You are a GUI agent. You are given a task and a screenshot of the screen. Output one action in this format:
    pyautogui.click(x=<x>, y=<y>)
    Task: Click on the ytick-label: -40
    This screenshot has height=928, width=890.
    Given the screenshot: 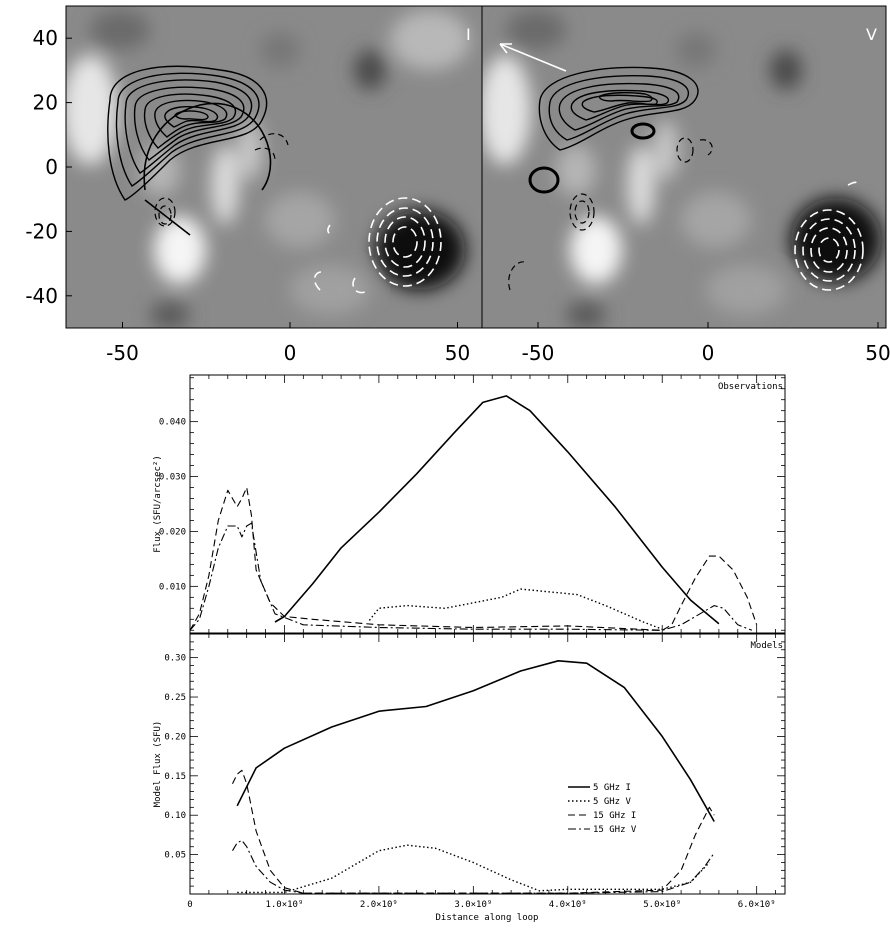 What is the action you would take?
    pyautogui.click(x=41, y=296)
    